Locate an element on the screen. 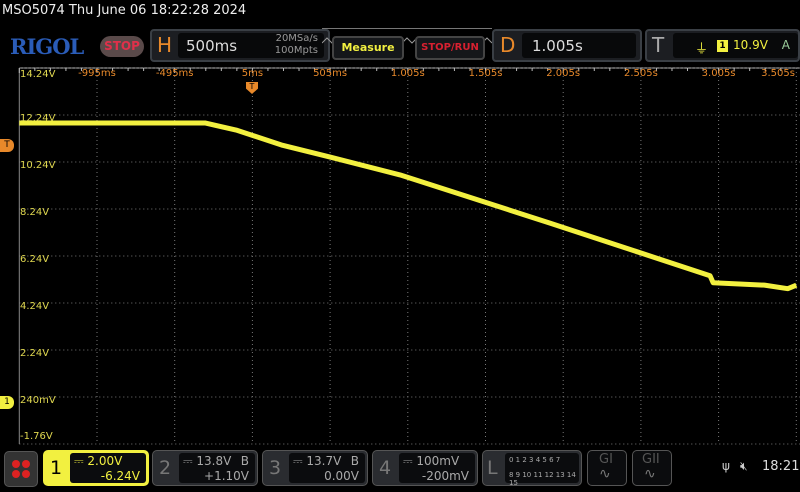 This screenshot has width=800, height=492. logic-values: 0 1 2 3 4 5 6 7 8 9 10 11 12 13 14 15 is located at coordinates (542, 470).